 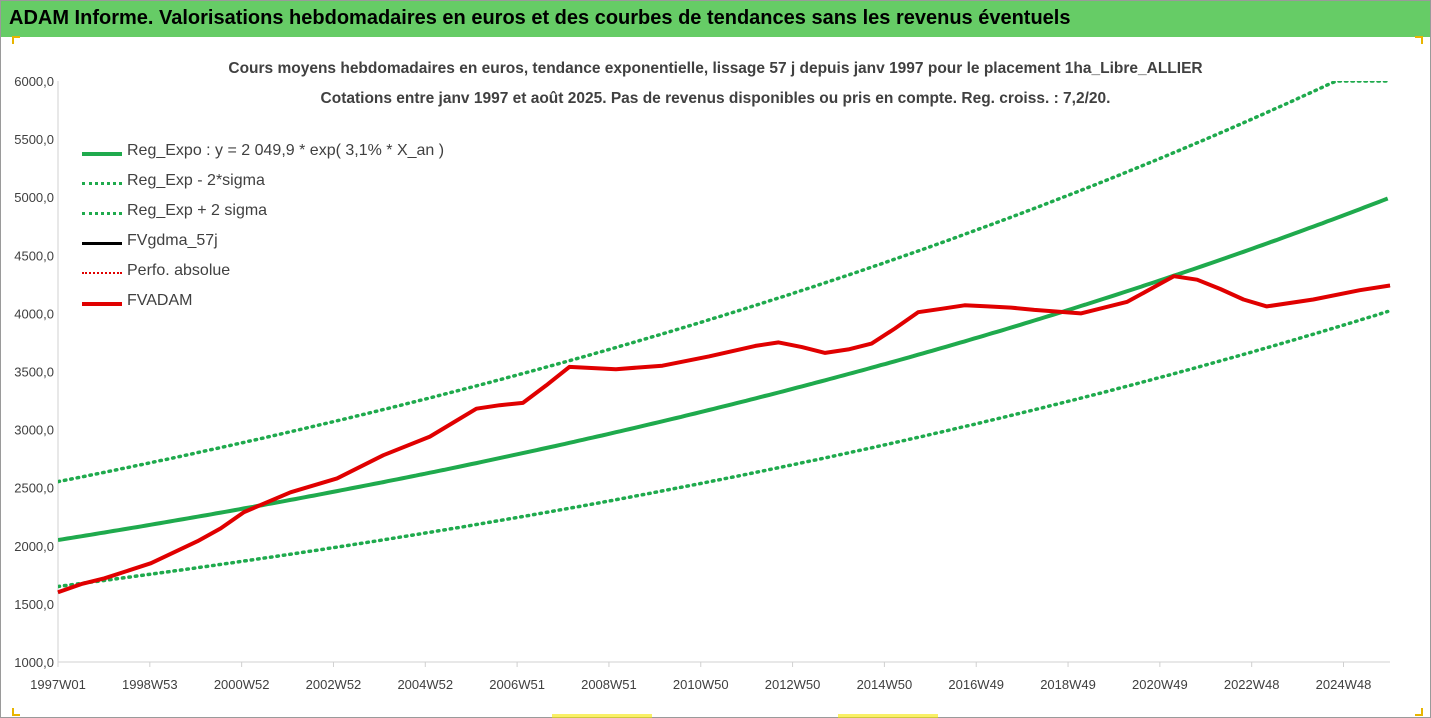 I want to click on legend-label: Reg_Exp - 2*sigma, so click(x=196, y=180).